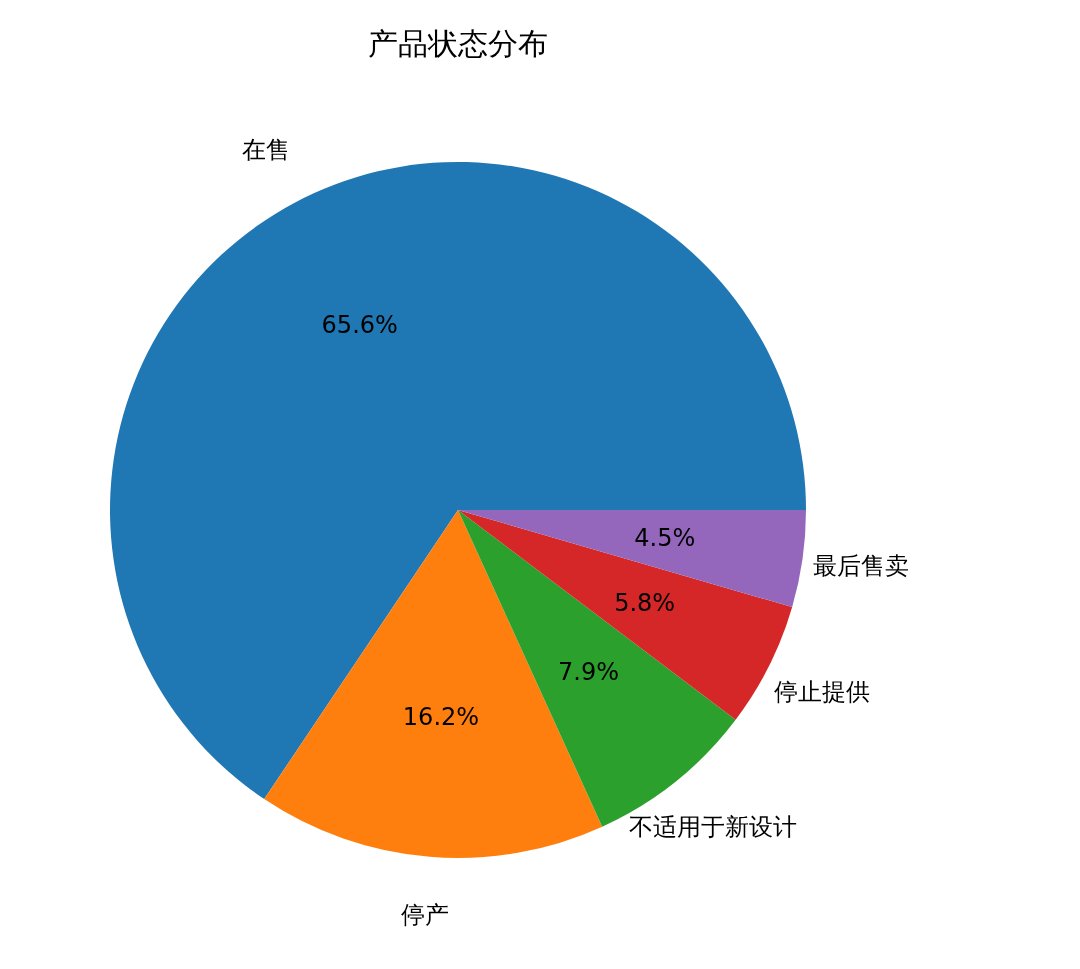 This screenshot has width=1080, height=969. I want to click on slice-label: 停产, so click(424, 914).